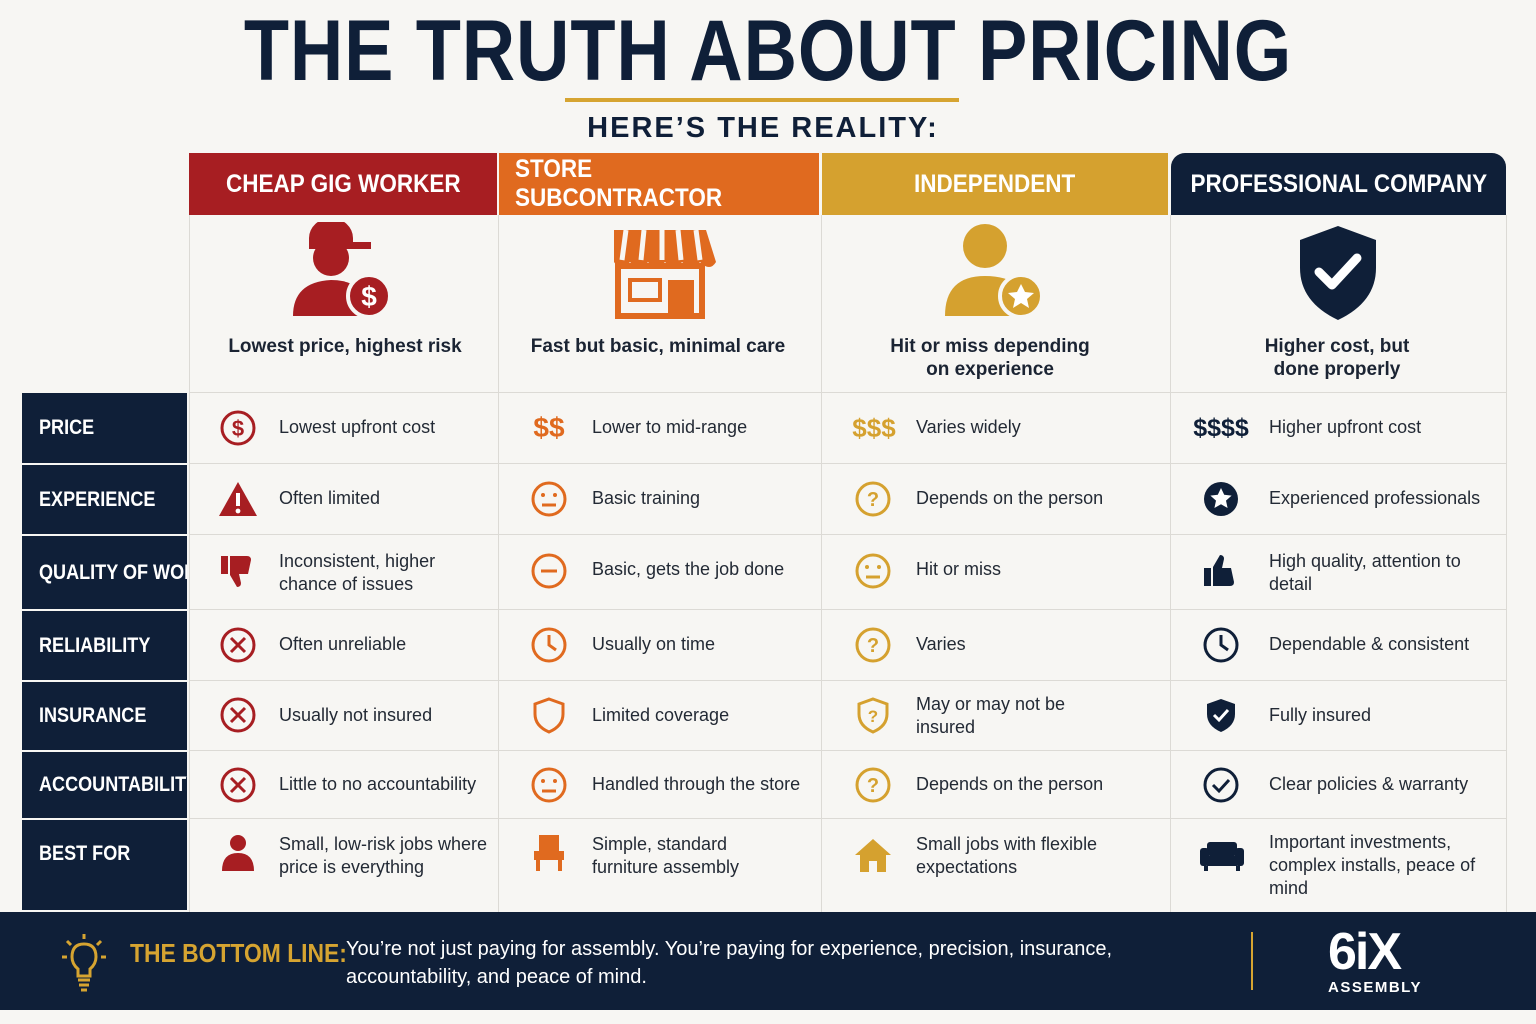 The height and width of the screenshot is (1024, 1536). Describe the element at coordinates (995, 272) in the screenshot. I see `person-star-icon` at that location.